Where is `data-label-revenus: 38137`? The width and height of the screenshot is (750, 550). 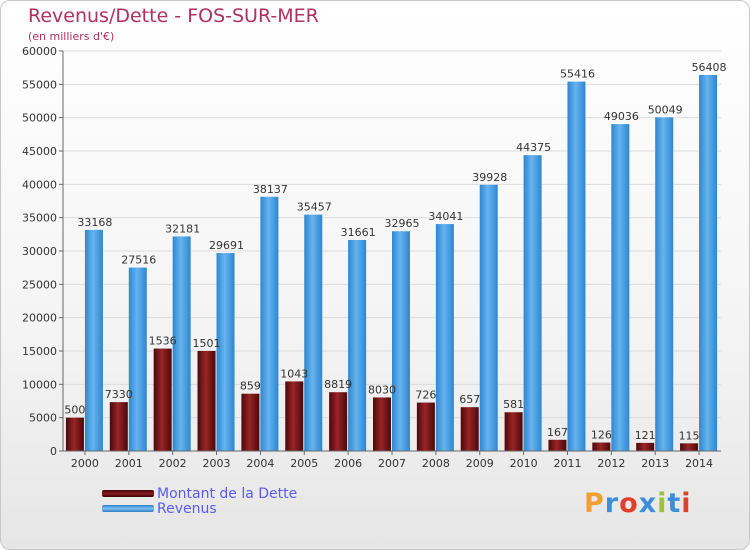 data-label-revenus: 38137 is located at coordinates (270, 189).